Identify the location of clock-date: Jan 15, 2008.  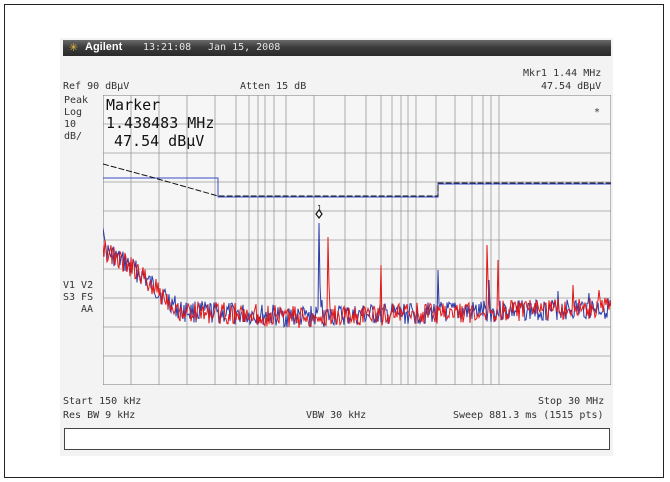
(244, 47).